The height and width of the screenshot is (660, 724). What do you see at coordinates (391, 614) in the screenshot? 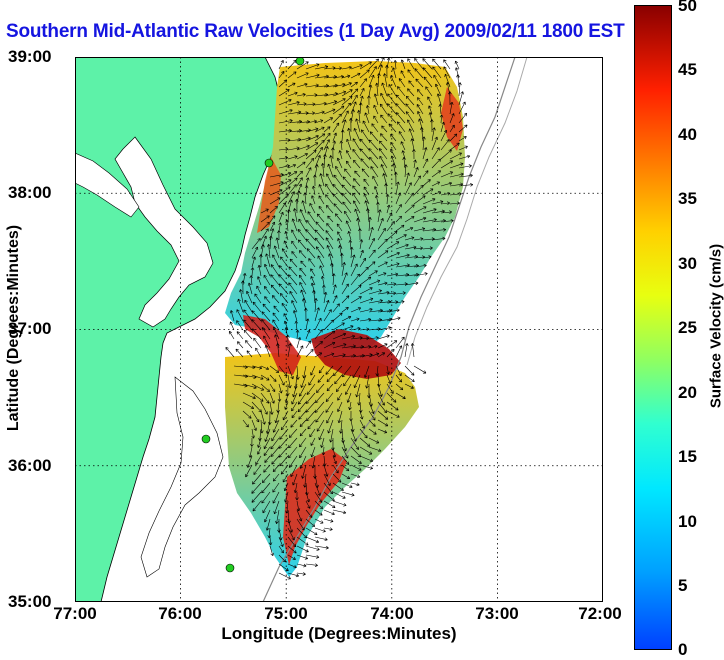
I see `x-tick: 74:00` at bounding box center [391, 614].